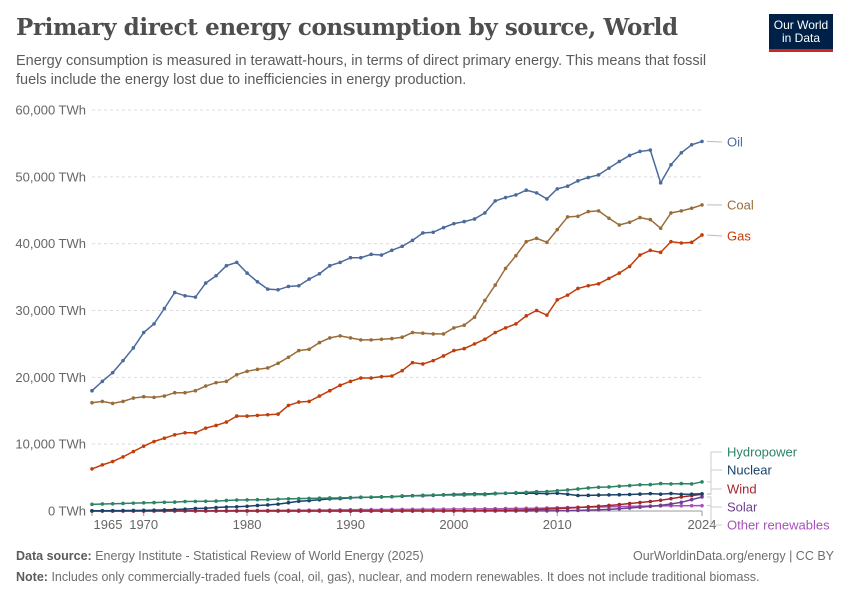 This screenshot has height=600, width=850. I want to click on y-tick-label: 20,000 TWh, so click(50, 377).